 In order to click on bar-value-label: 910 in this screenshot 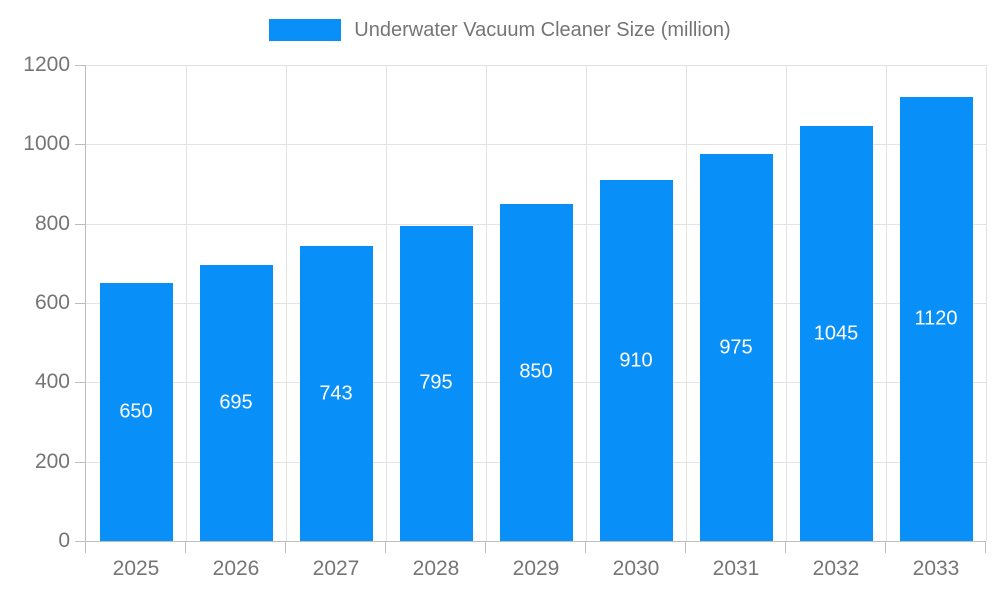, I will do `click(636, 360)`.